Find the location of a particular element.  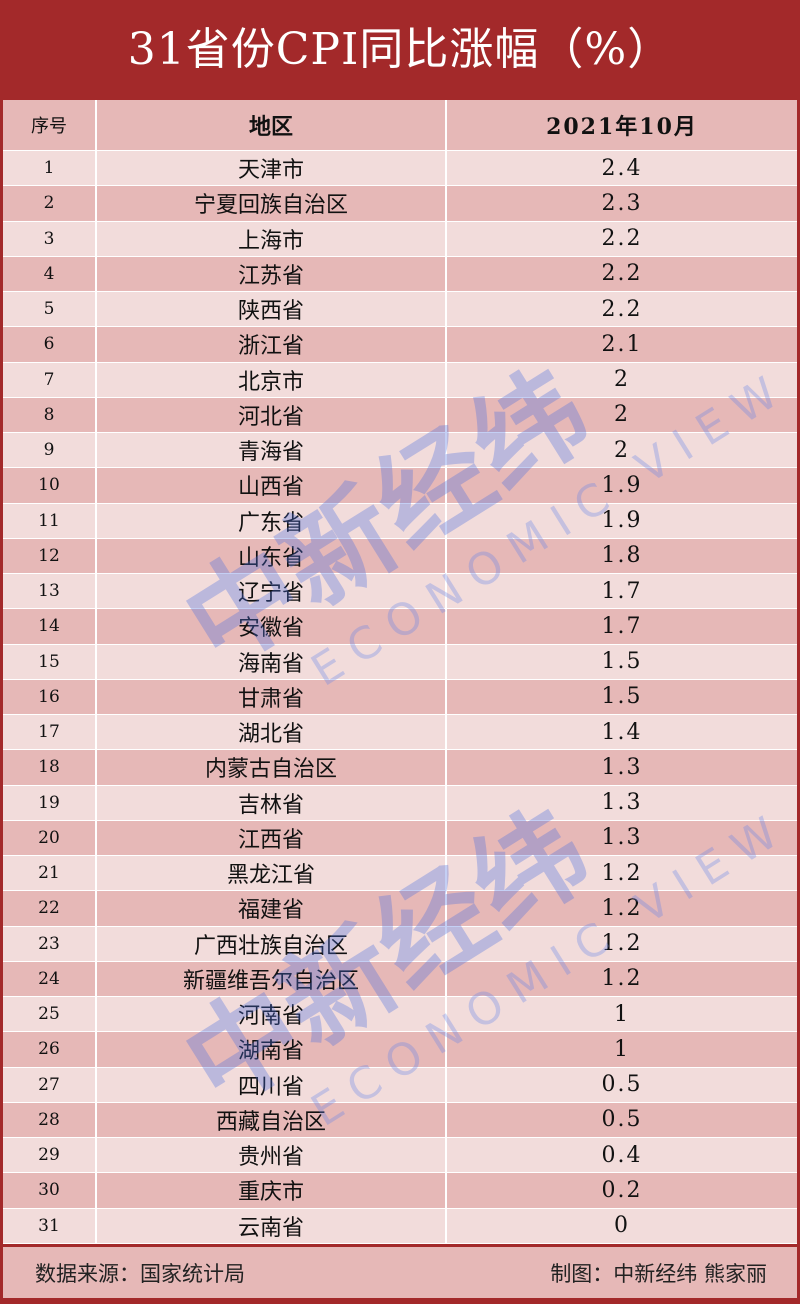

table-row: 17 湖北省 1.4 is located at coordinates (400, 733).